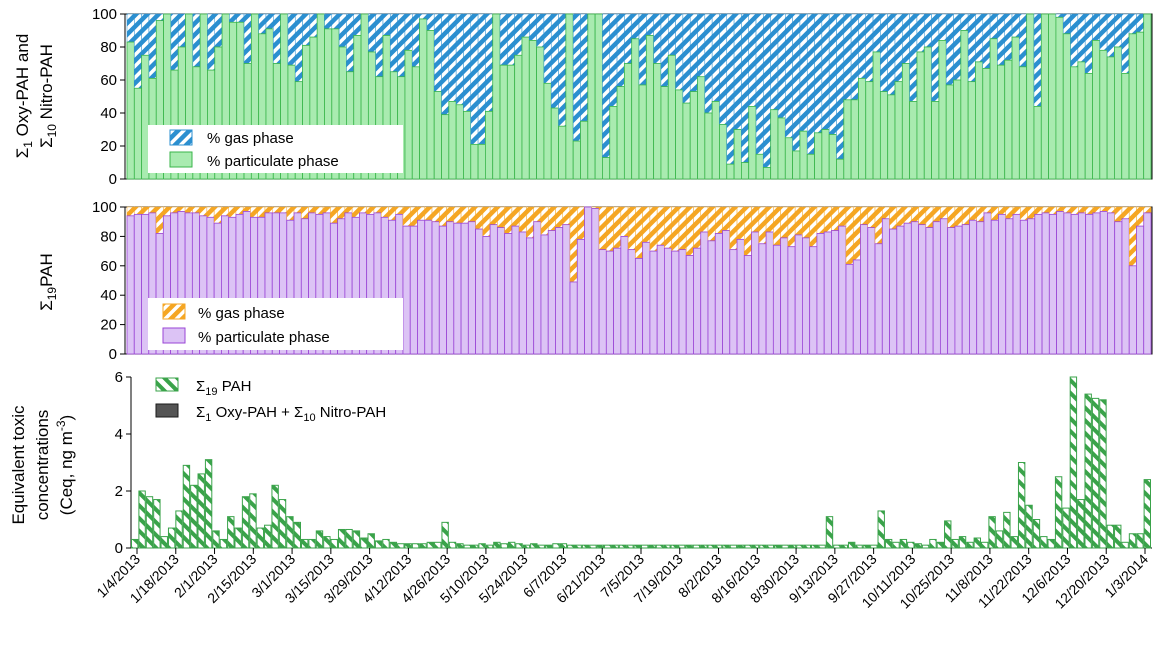 The height and width of the screenshot is (646, 1157). I want to click on y-tick-label: 80, so click(108, 236).